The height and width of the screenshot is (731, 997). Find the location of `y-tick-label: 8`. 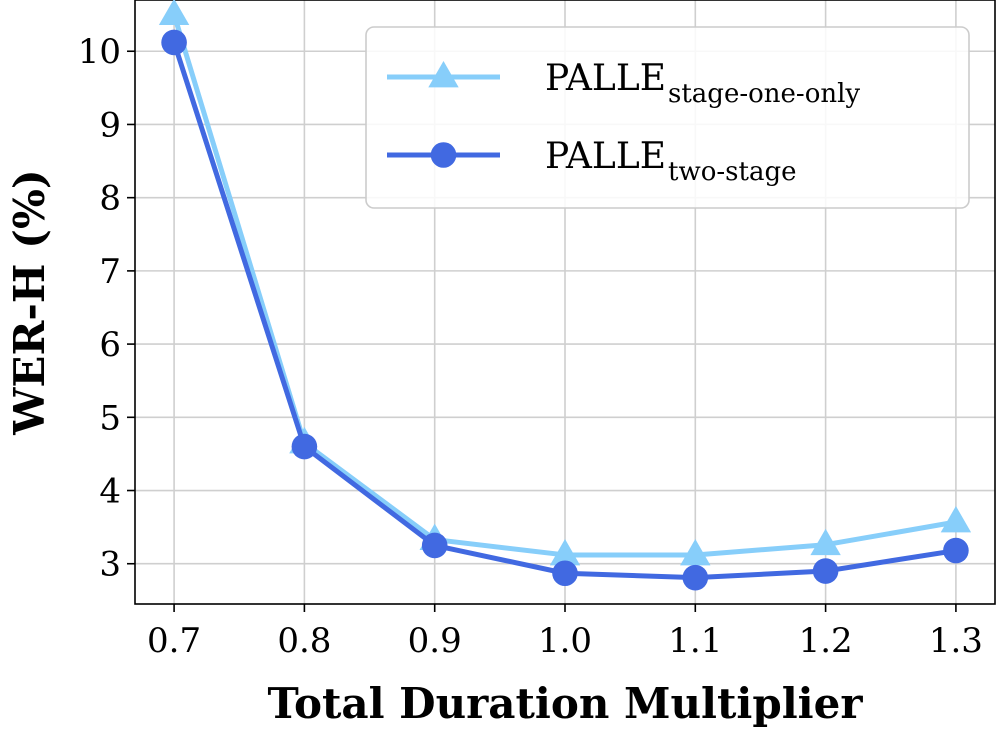

y-tick-label: 8 is located at coordinates (110, 199).